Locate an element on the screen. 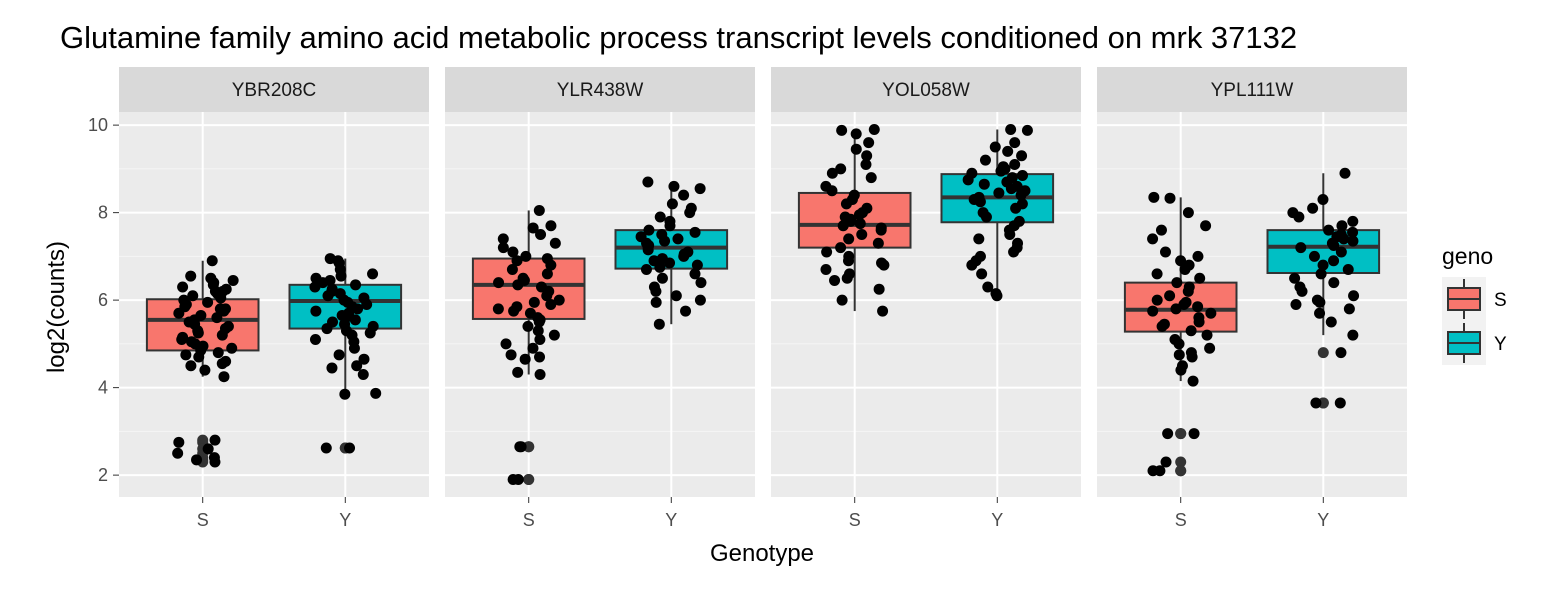  y-tick-label: 2 is located at coordinates (103, 475).